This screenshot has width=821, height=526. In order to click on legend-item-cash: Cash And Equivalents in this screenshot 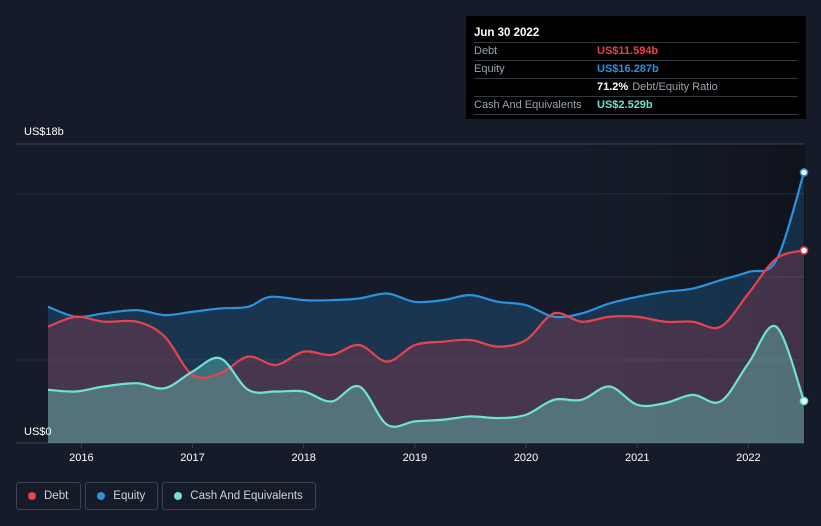, I will do `click(239, 496)`.